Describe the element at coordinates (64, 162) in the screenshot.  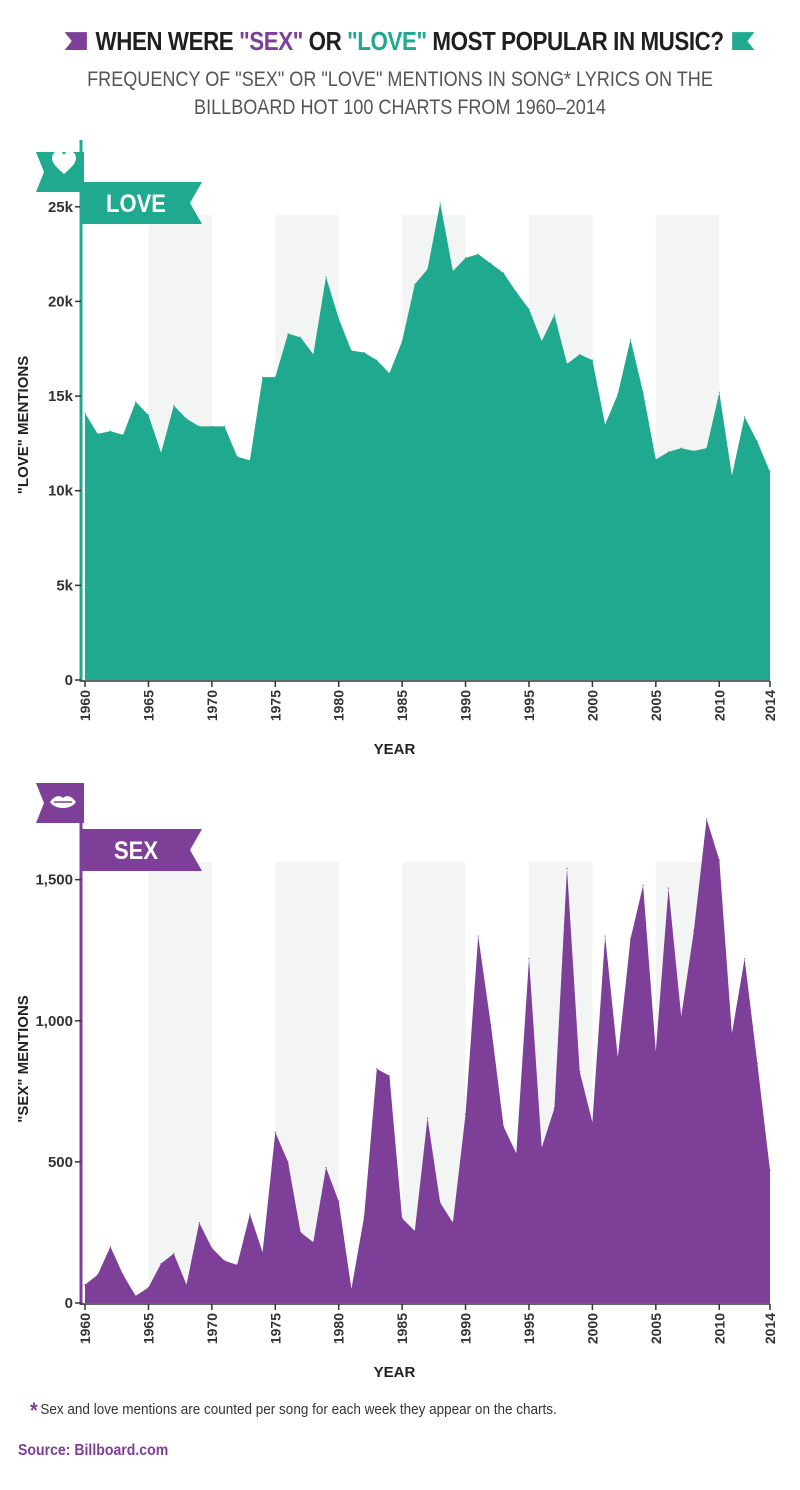
I see `heart-icon` at that location.